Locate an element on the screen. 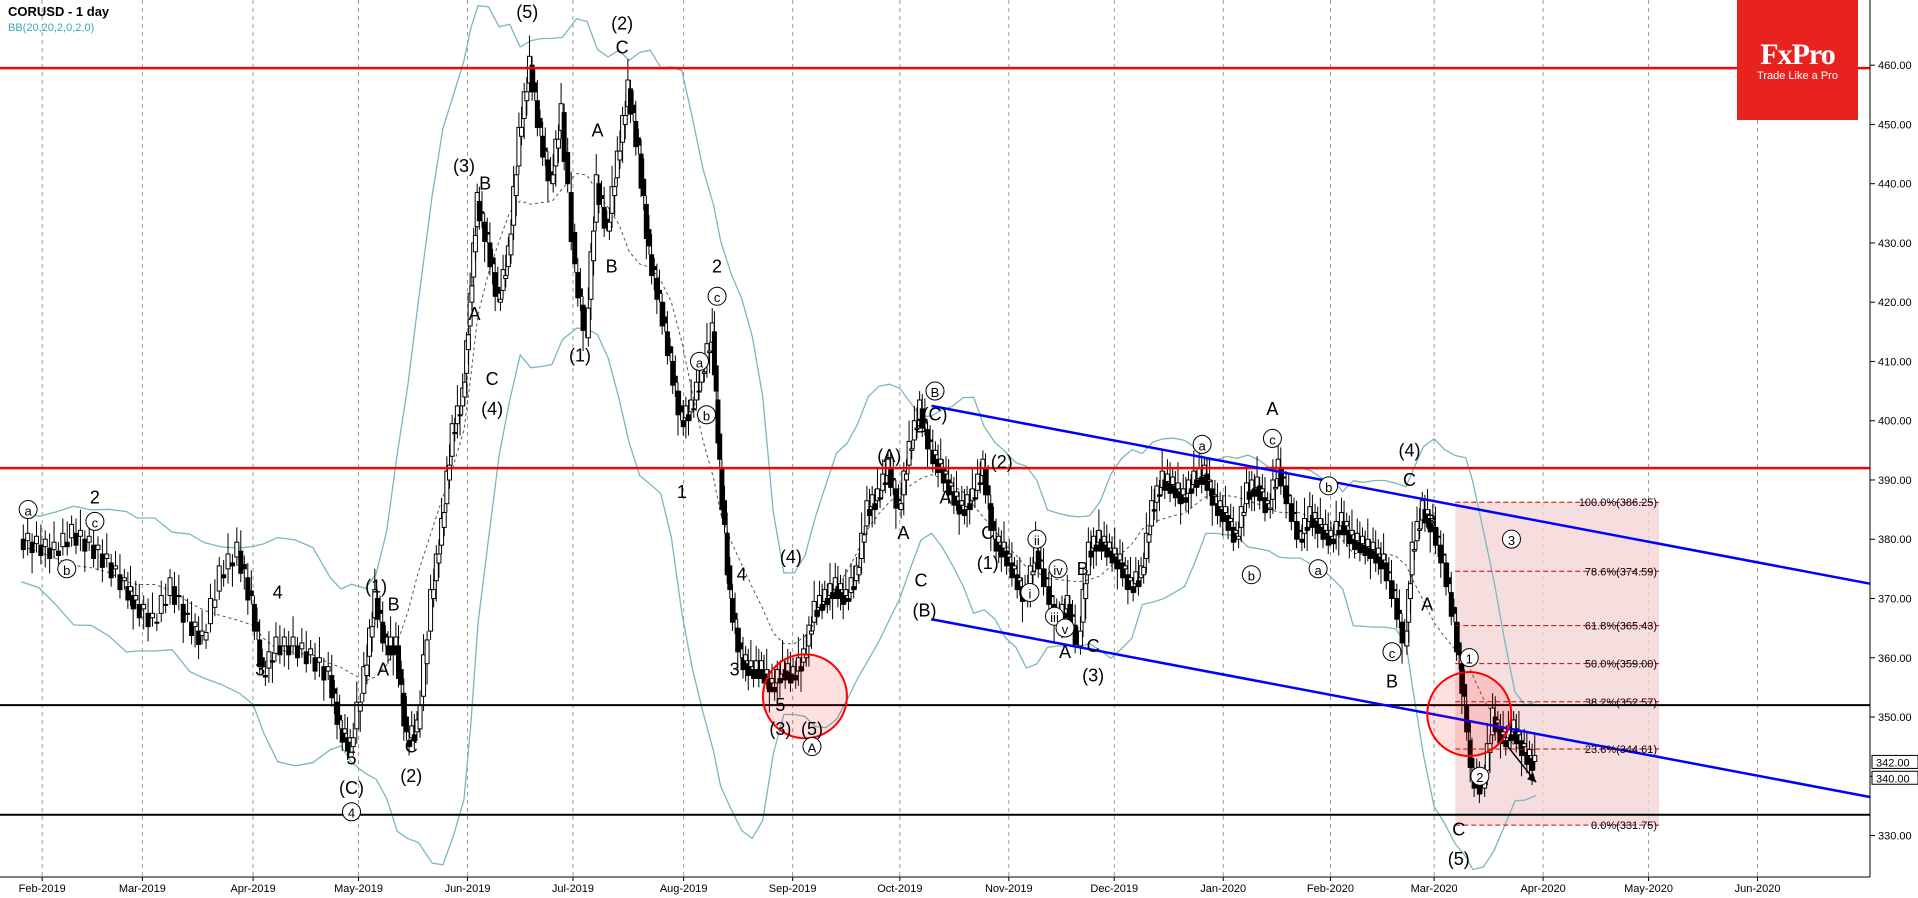 The image size is (1918, 898). brand-tagline: Trade Like a Pro is located at coordinates (1797, 76).